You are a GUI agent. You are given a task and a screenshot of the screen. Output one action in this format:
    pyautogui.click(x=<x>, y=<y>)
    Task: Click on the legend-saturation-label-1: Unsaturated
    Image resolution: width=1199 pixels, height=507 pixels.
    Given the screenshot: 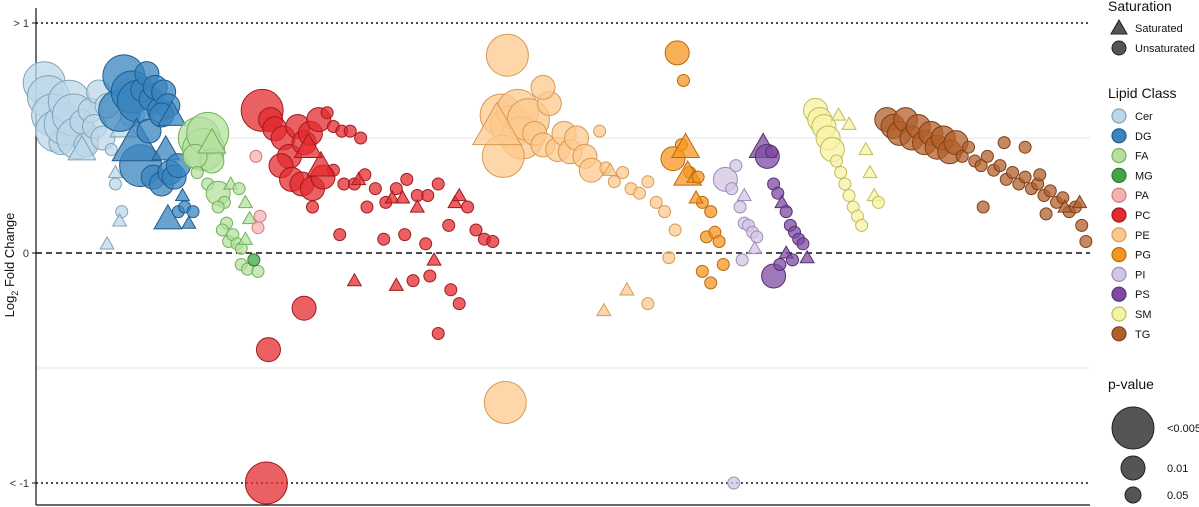 What is the action you would take?
    pyautogui.click(x=1165, y=49)
    